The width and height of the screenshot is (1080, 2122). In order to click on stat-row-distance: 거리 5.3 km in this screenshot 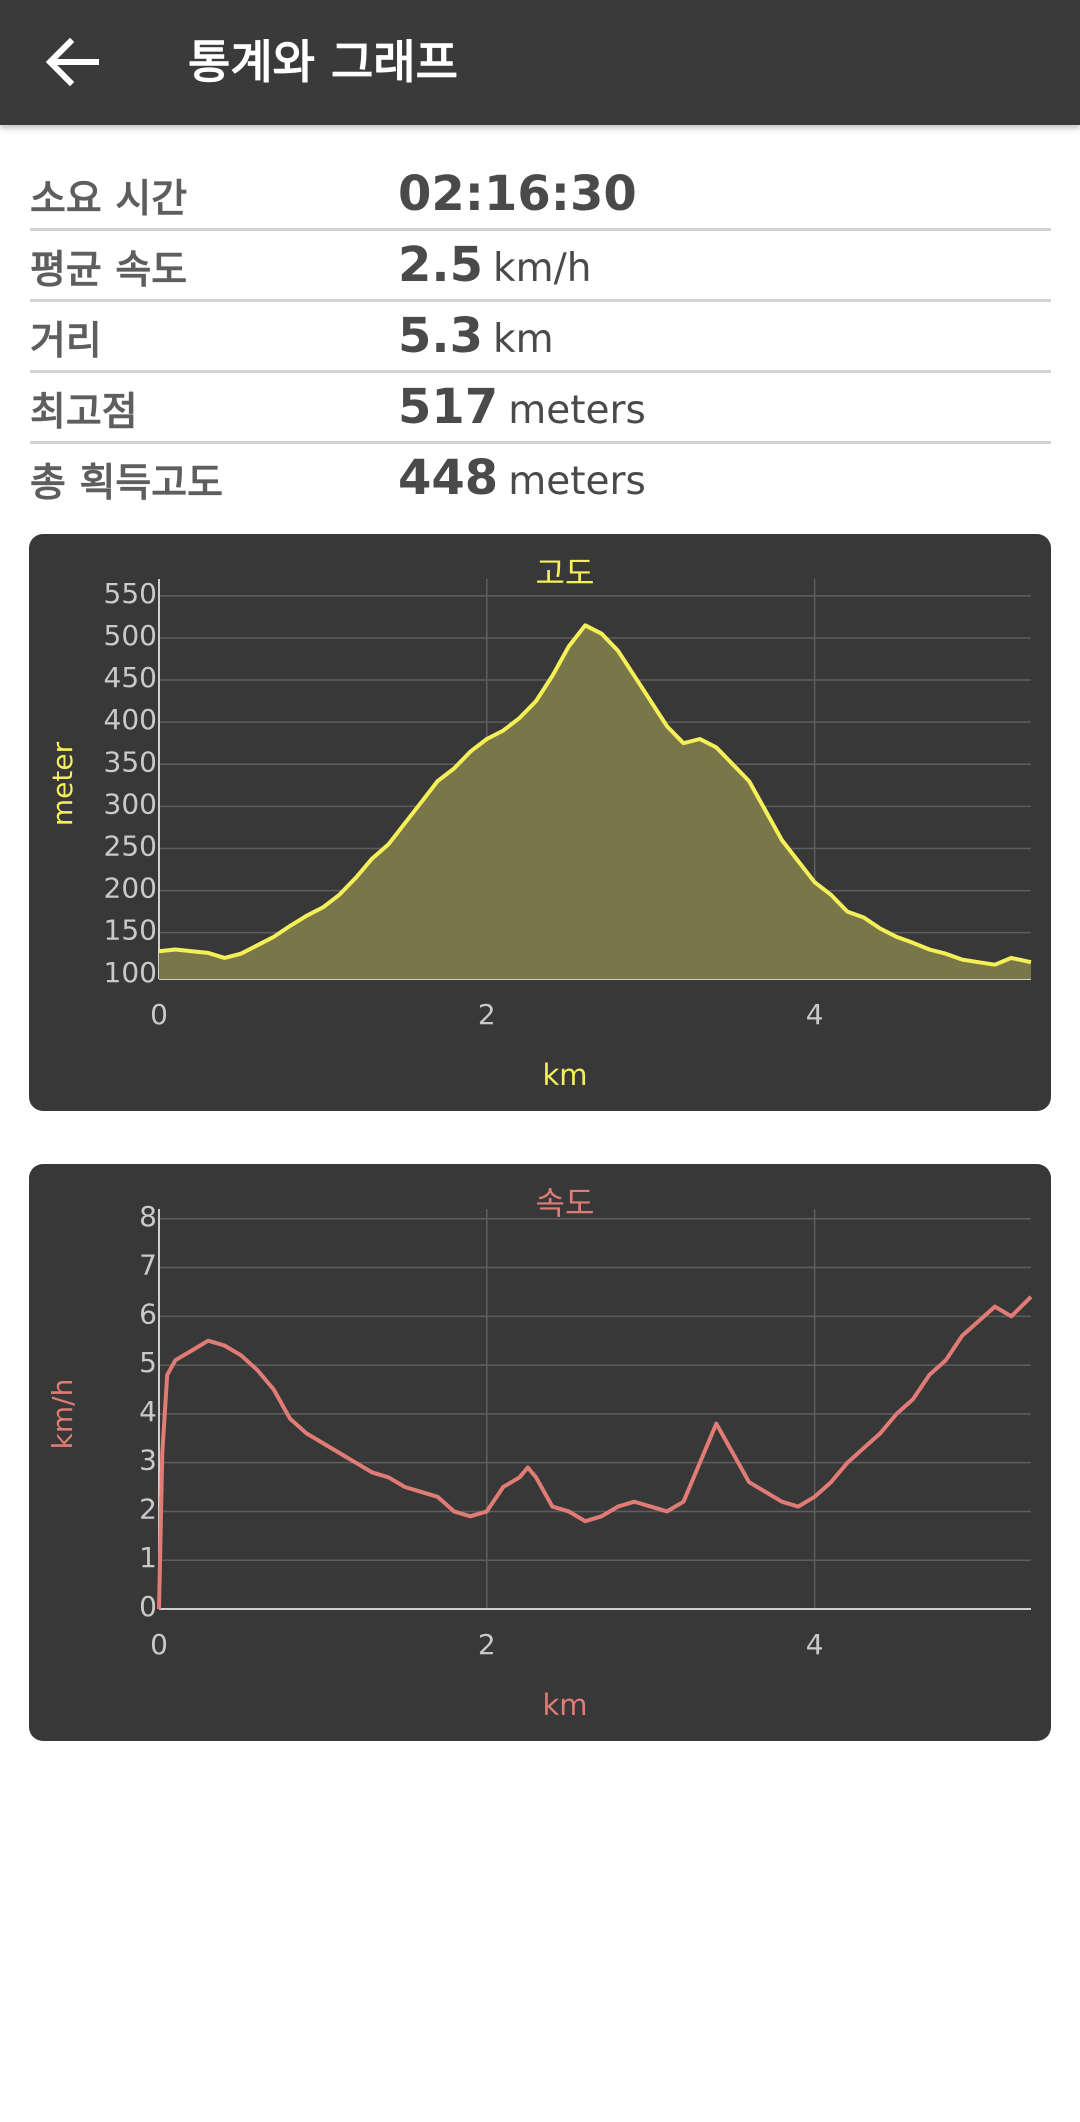, I will do `click(540, 337)`.